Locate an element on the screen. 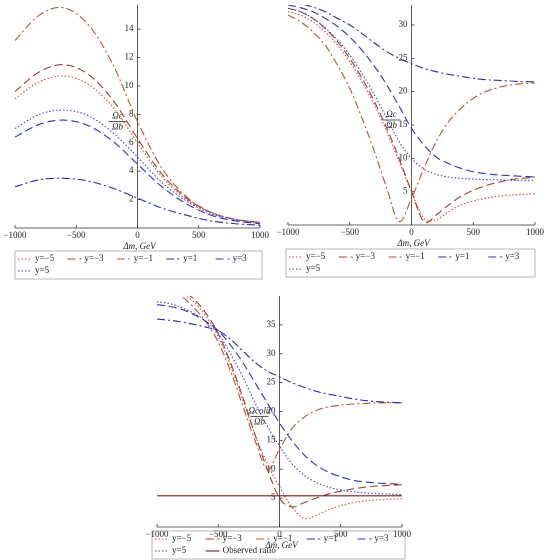 This screenshot has width=550, height=560. y-tick-label: 6 is located at coordinates (131, 142).